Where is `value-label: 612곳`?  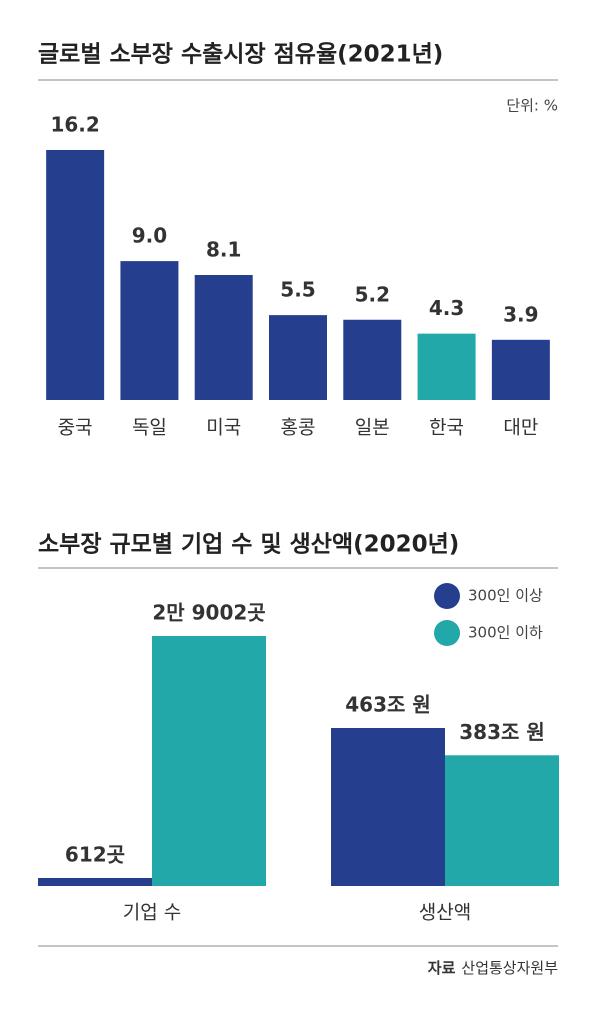
value-label: 612곳 is located at coordinates (95, 855).